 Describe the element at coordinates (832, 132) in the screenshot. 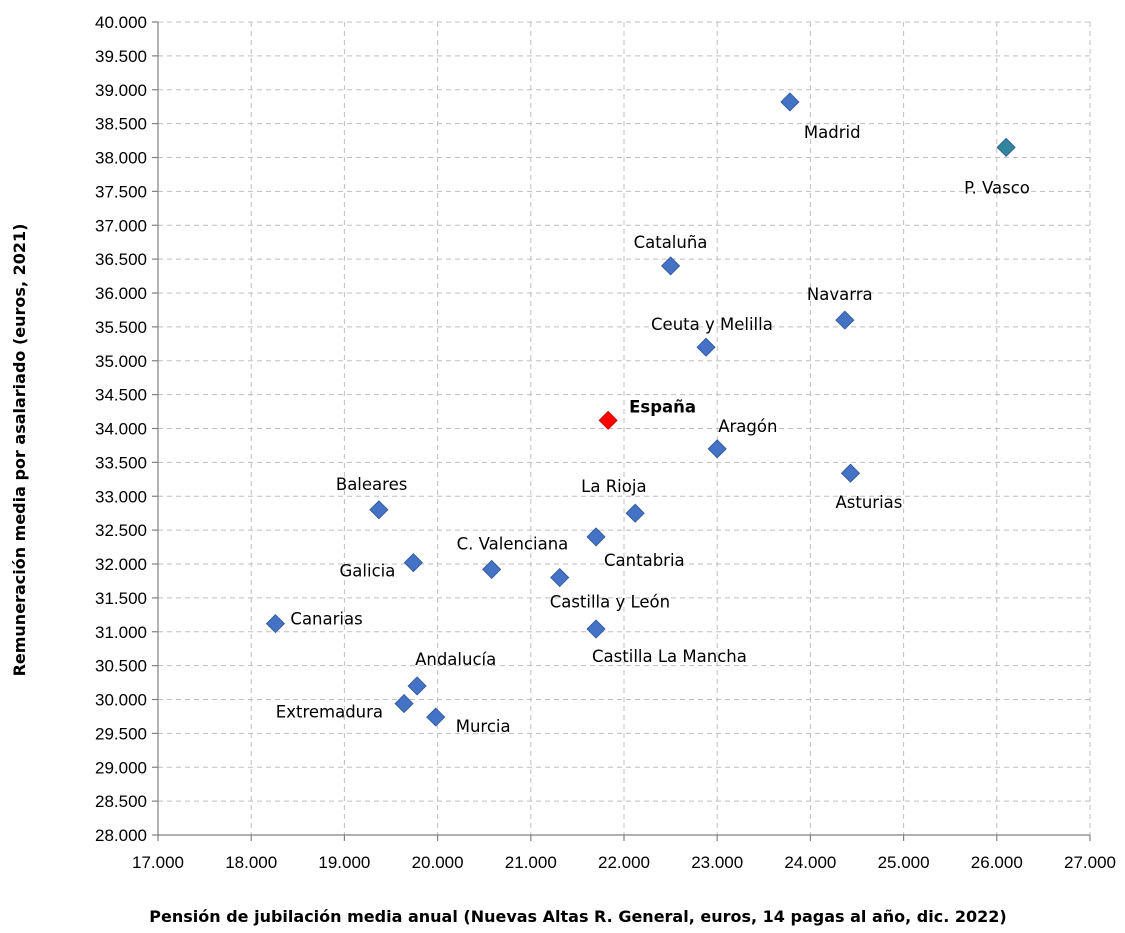

I see `point-label-madrid: Madrid` at that location.